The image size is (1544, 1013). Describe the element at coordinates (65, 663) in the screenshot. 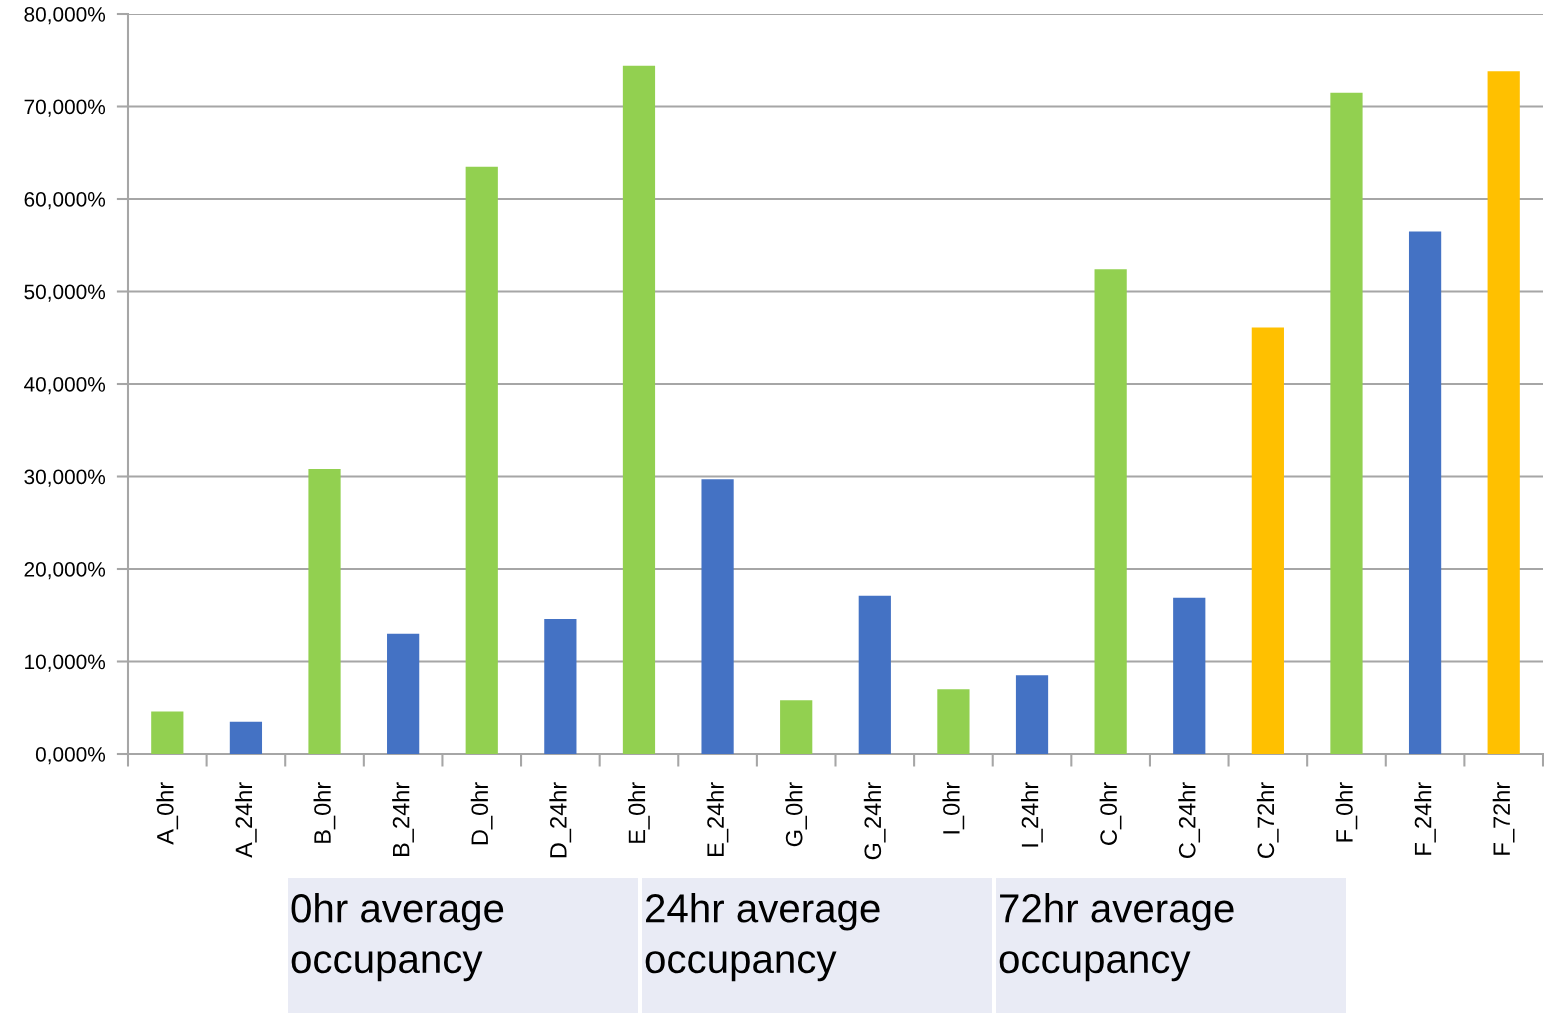

I see `y-tick-label: 10,000%` at that location.